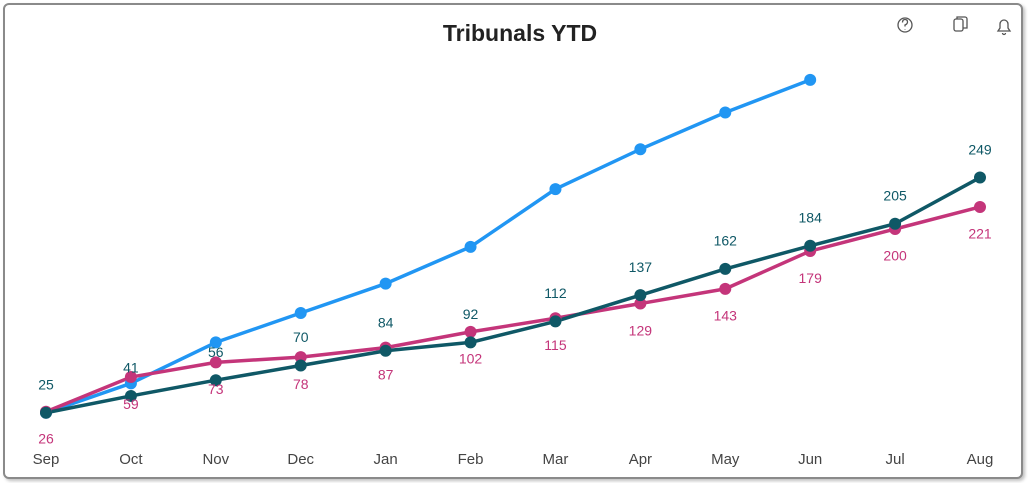 This screenshot has height=483, width=1028. I want to click on data-label: 87, so click(386, 374).